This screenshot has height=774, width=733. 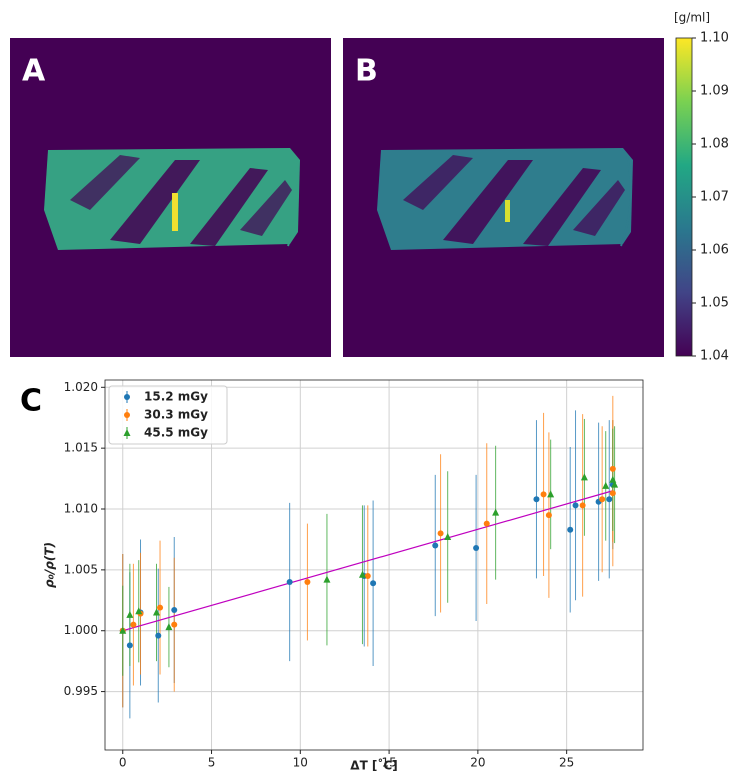 I want to click on colorbar-title: [g/ml], so click(x=692, y=18).